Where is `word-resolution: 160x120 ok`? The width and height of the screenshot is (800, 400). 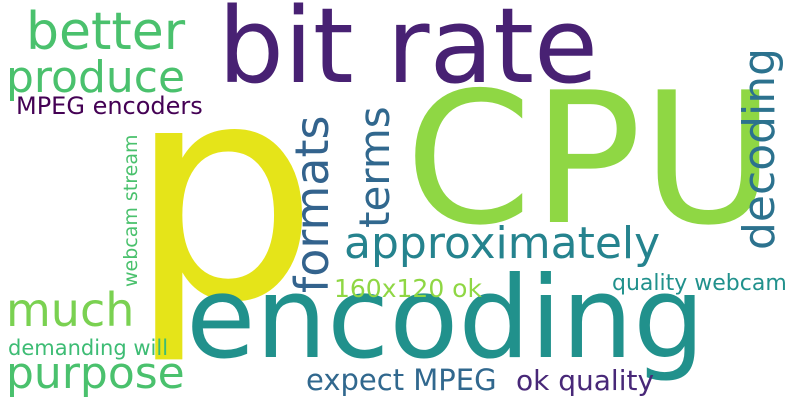
word-resolution: 160x120 ok is located at coordinates (408, 288).